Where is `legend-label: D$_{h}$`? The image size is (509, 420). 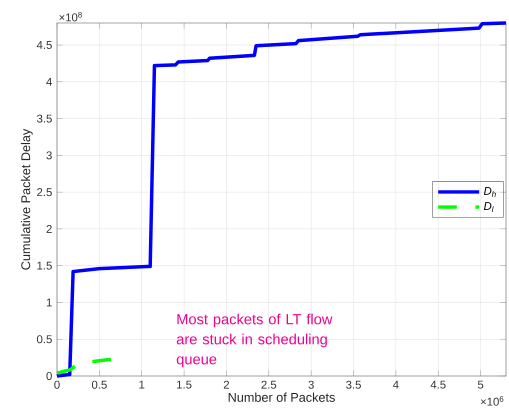 legend-label: D$_{h}$ is located at coordinates (490, 192).